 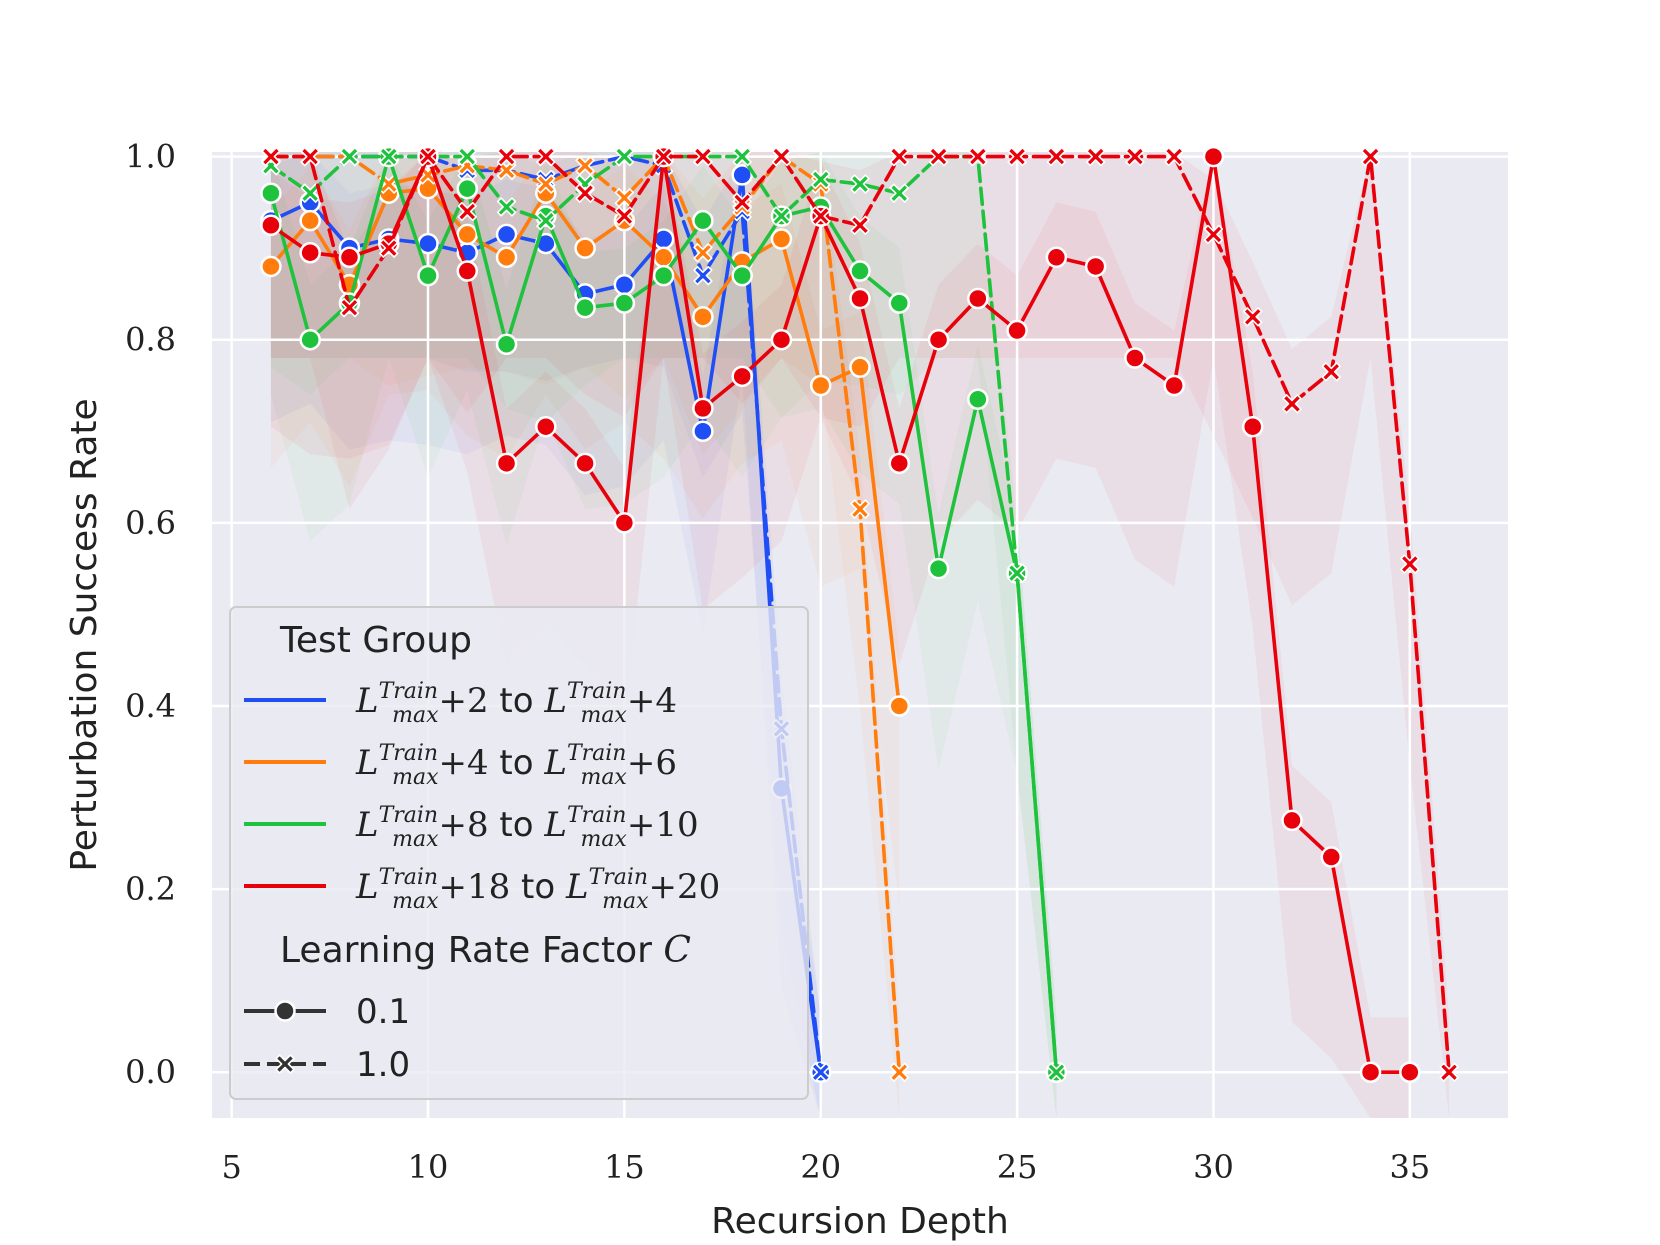 What do you see at coordinates (463, 701) in the screenshot?
I see `legend-label-part: +2` at bounding box center [463, 701].